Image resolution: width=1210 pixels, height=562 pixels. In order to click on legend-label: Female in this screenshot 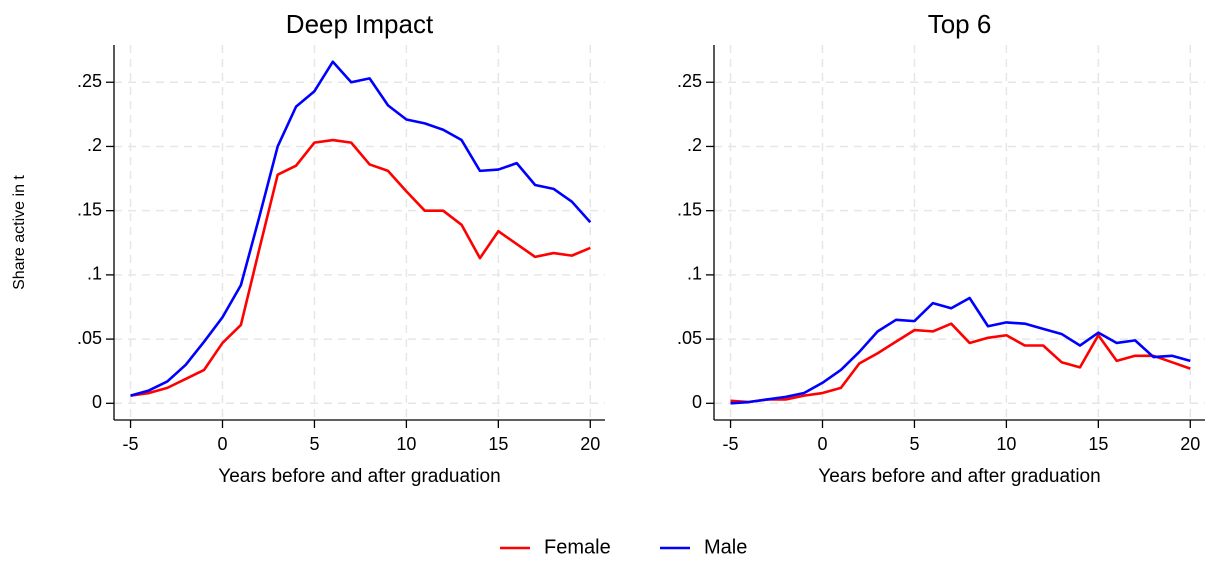, I will do `click(577, 547)`.